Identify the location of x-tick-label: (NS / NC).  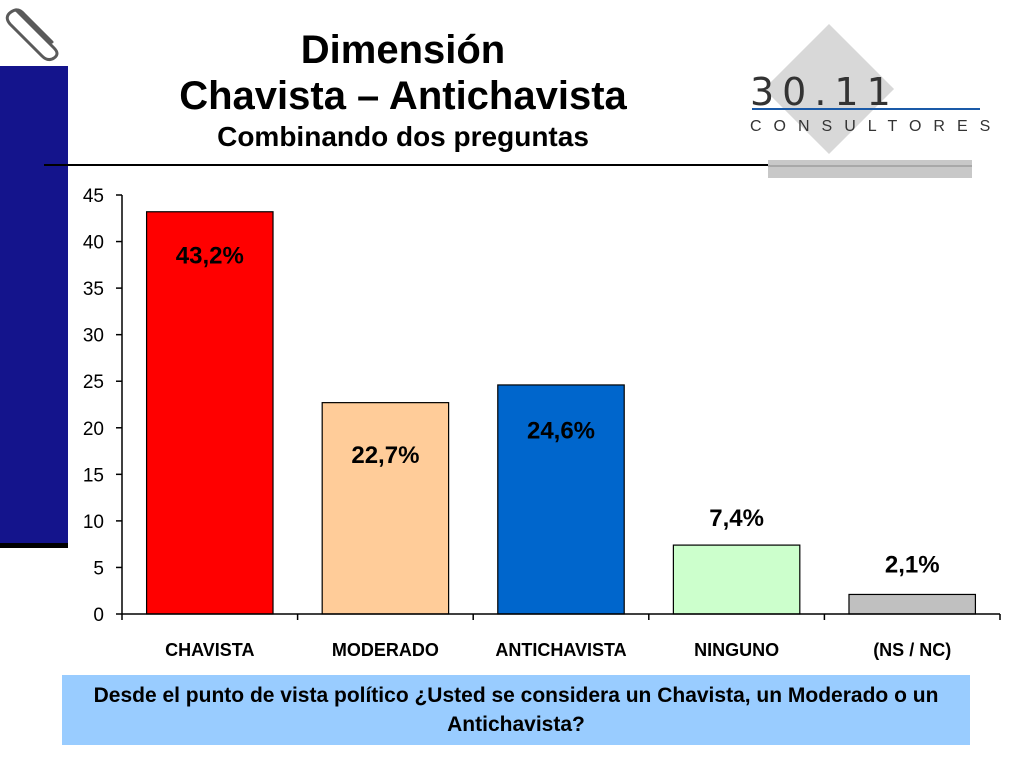
(912, 650).